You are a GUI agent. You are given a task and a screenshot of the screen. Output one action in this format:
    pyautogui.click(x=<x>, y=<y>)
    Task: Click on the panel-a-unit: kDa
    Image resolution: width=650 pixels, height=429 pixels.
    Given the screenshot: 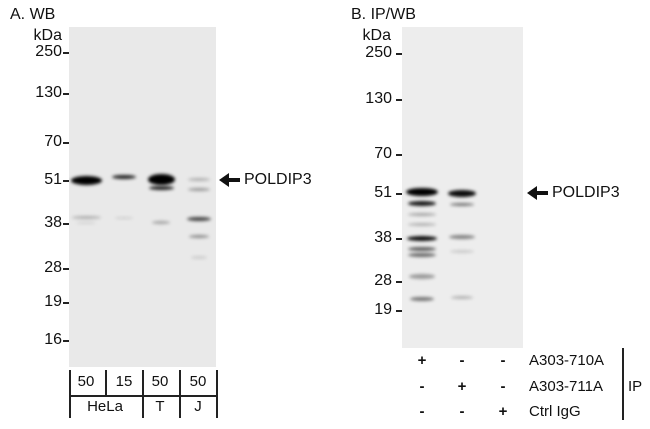 What is the action you would take?
    pyautogui.click(x=47, y=35)
    